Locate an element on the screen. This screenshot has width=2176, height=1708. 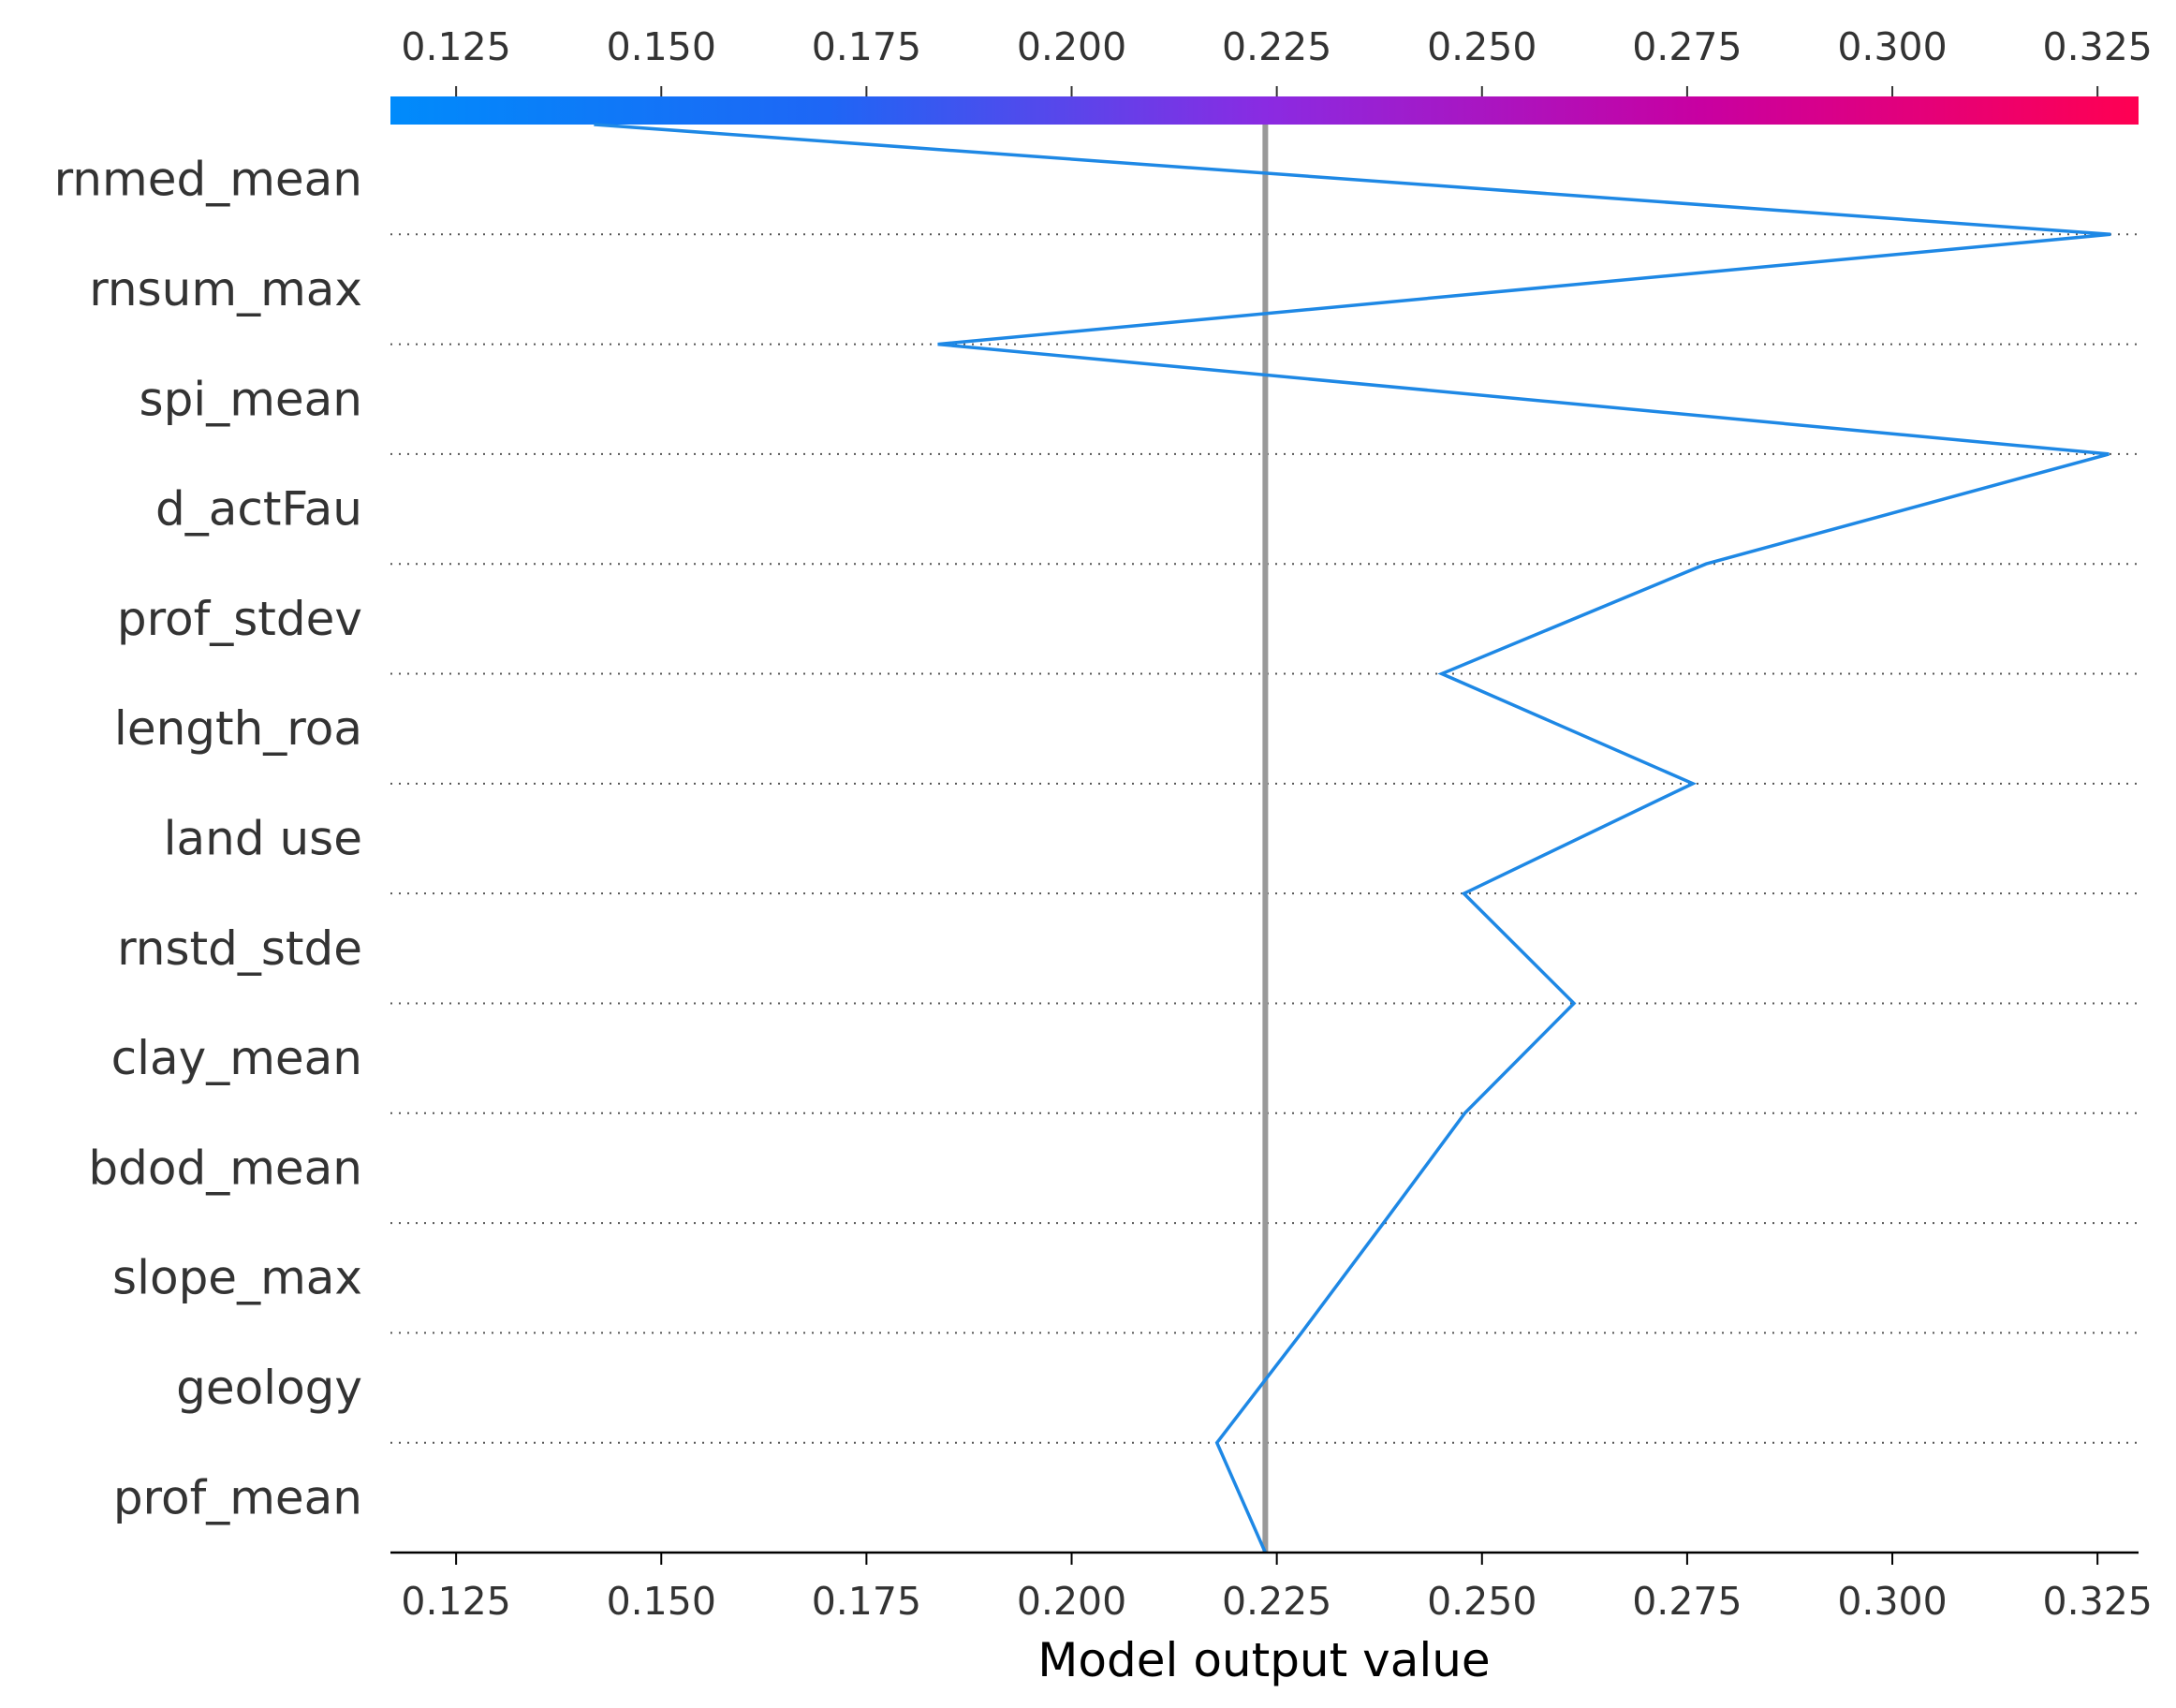
top-tick-label: 0.300 is located at coordinates (1892, 46).